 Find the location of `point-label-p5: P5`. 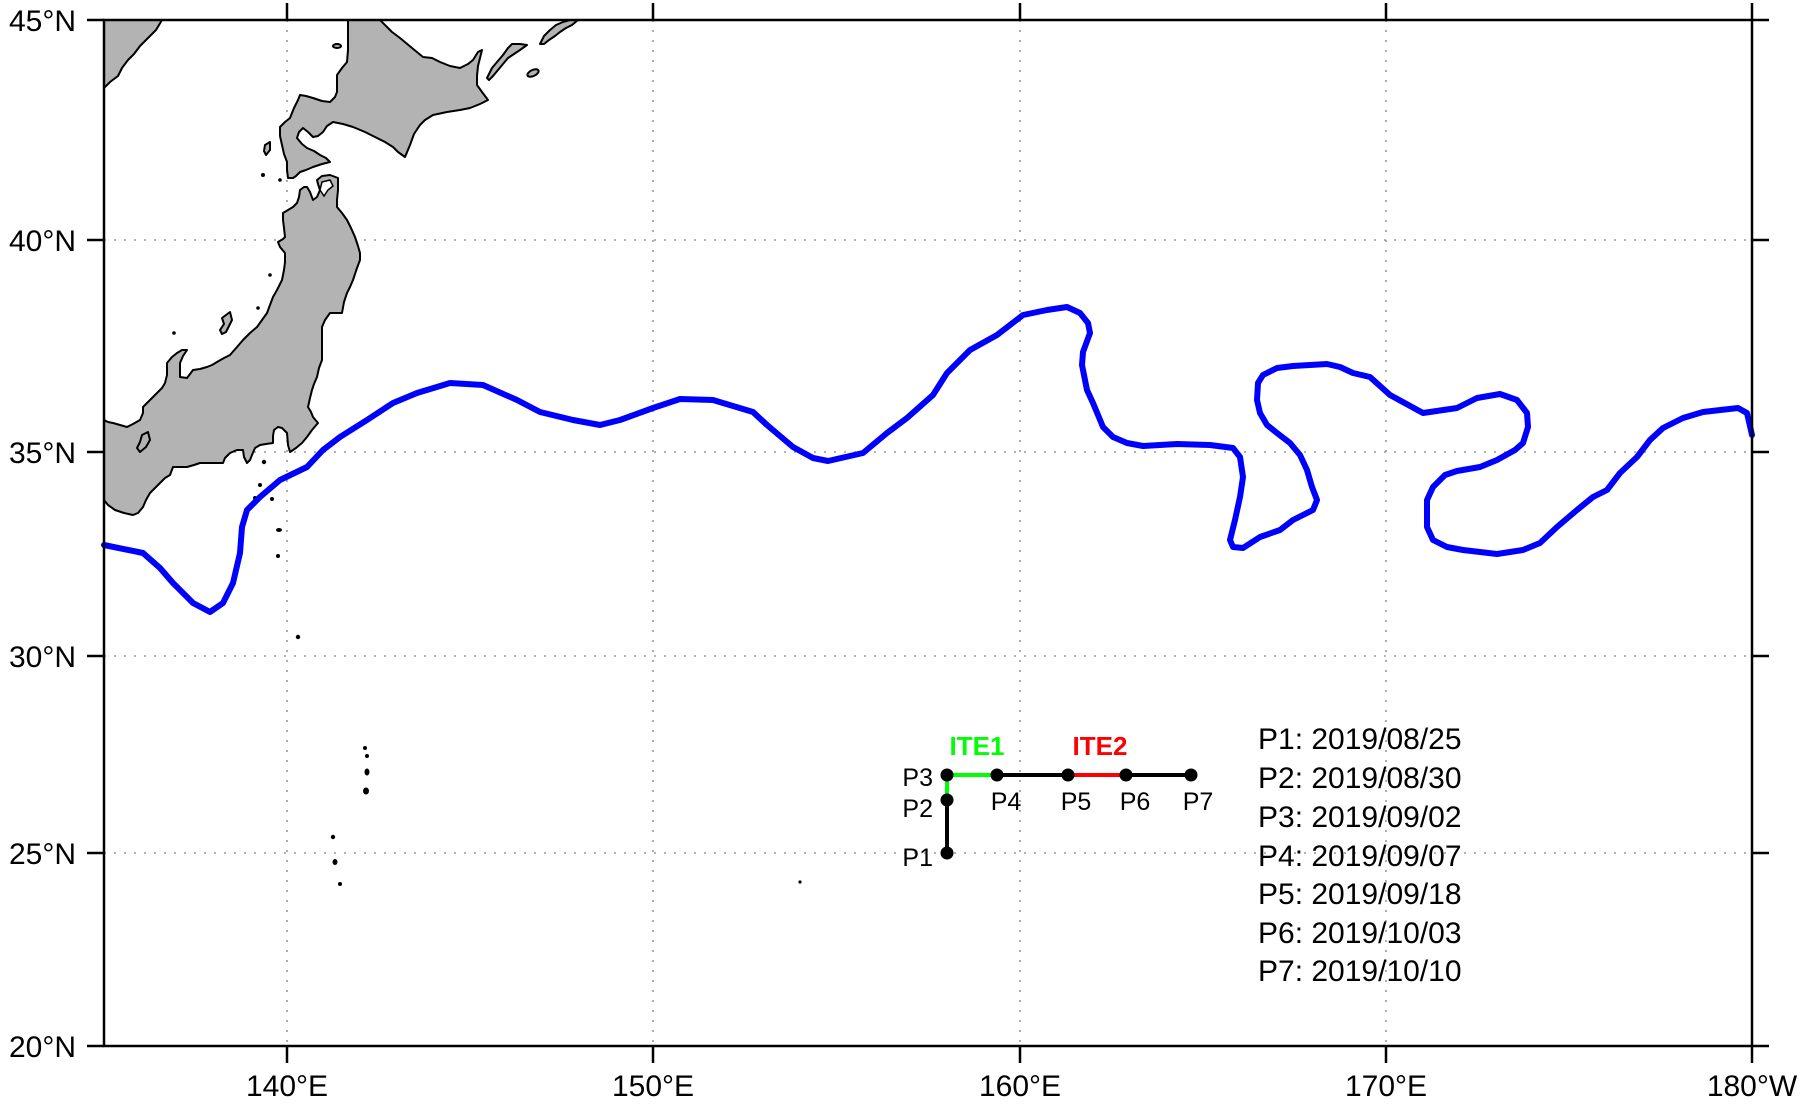

point-label-p5: P5 is located at coordinates (1076, 802).